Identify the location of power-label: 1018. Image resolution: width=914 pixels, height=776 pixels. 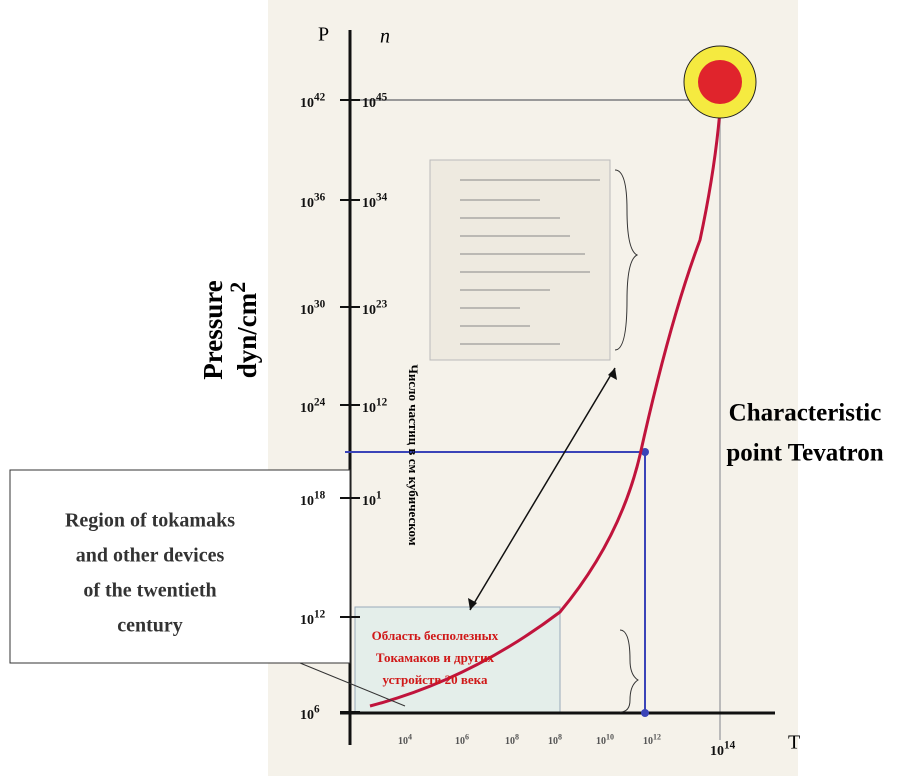
(313, 499).